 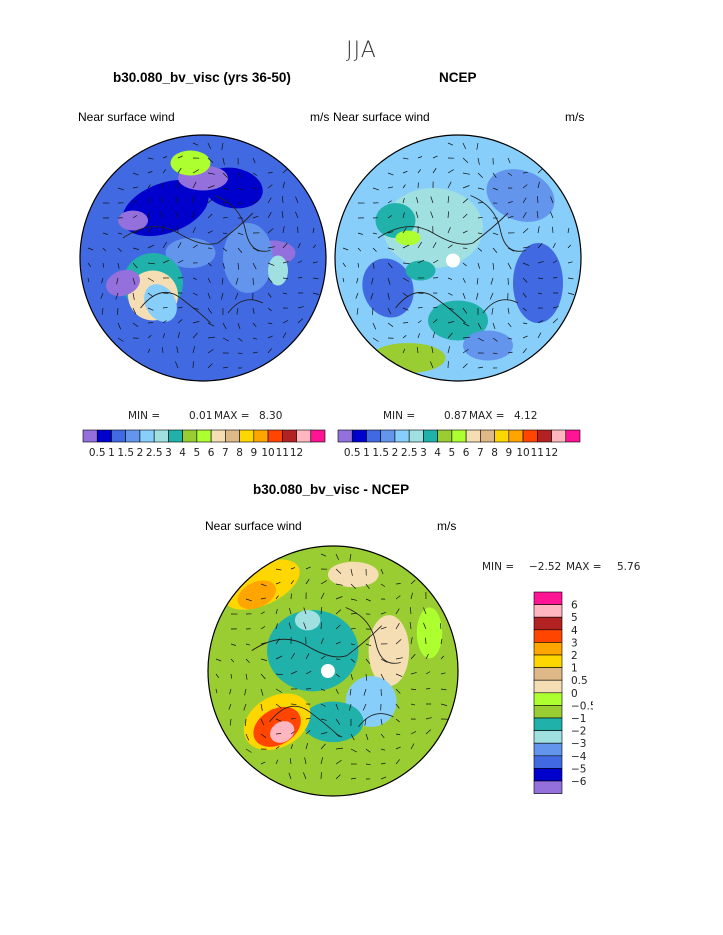 What do you see at coordinates (144, 416) in the screenshot?
I see `panel1-min-label: MIN =` at bounding box center [144, 416].